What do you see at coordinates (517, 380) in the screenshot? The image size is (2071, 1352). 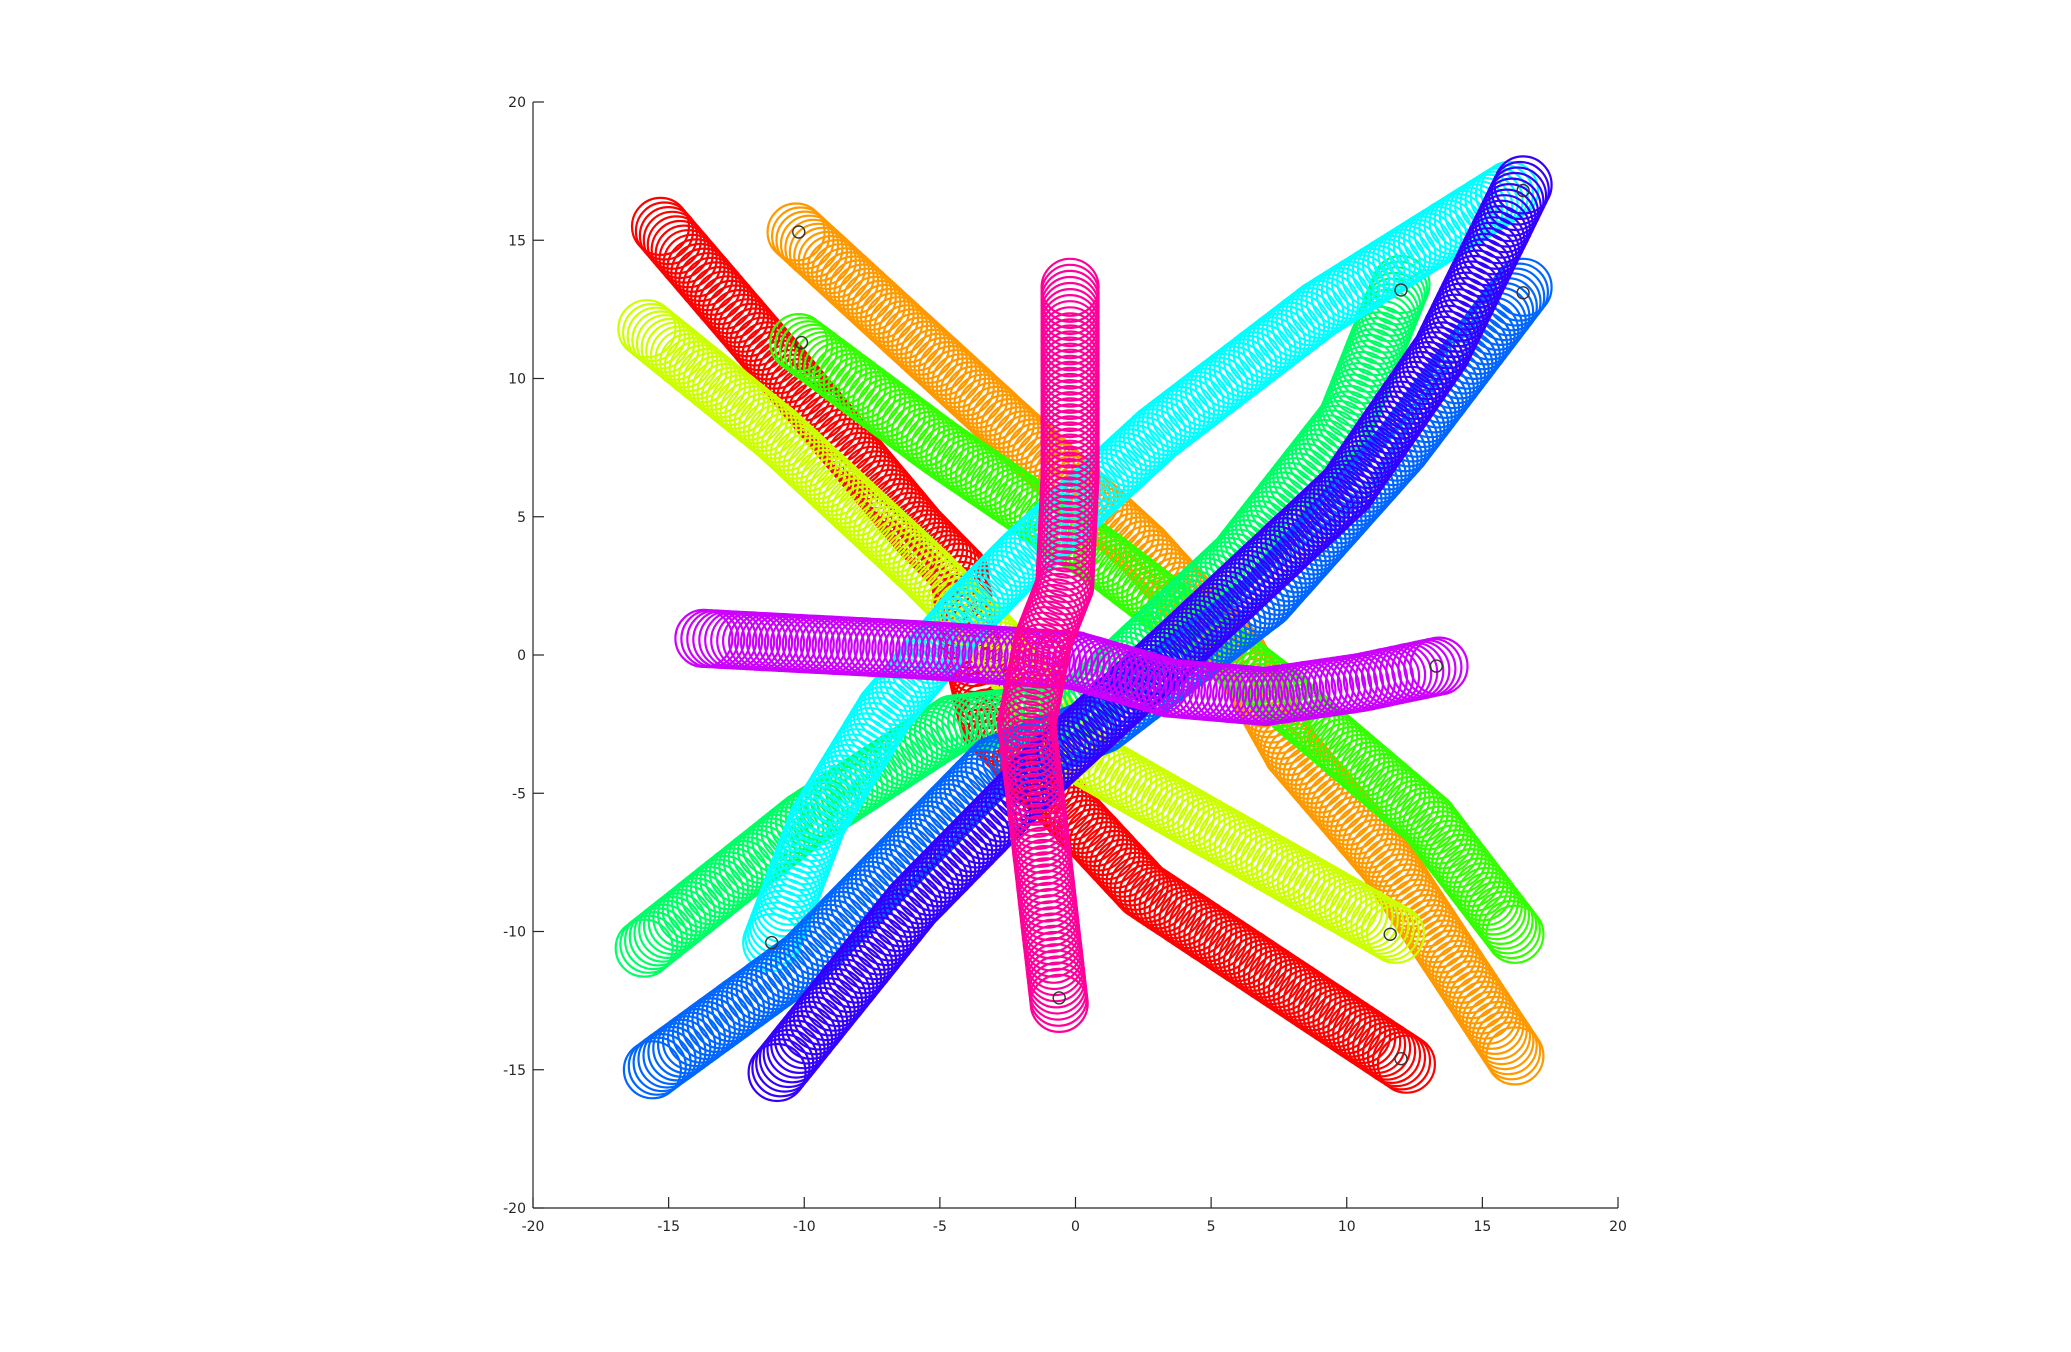 I see `y-tick-label: 10` at bounding box center [517, 380].